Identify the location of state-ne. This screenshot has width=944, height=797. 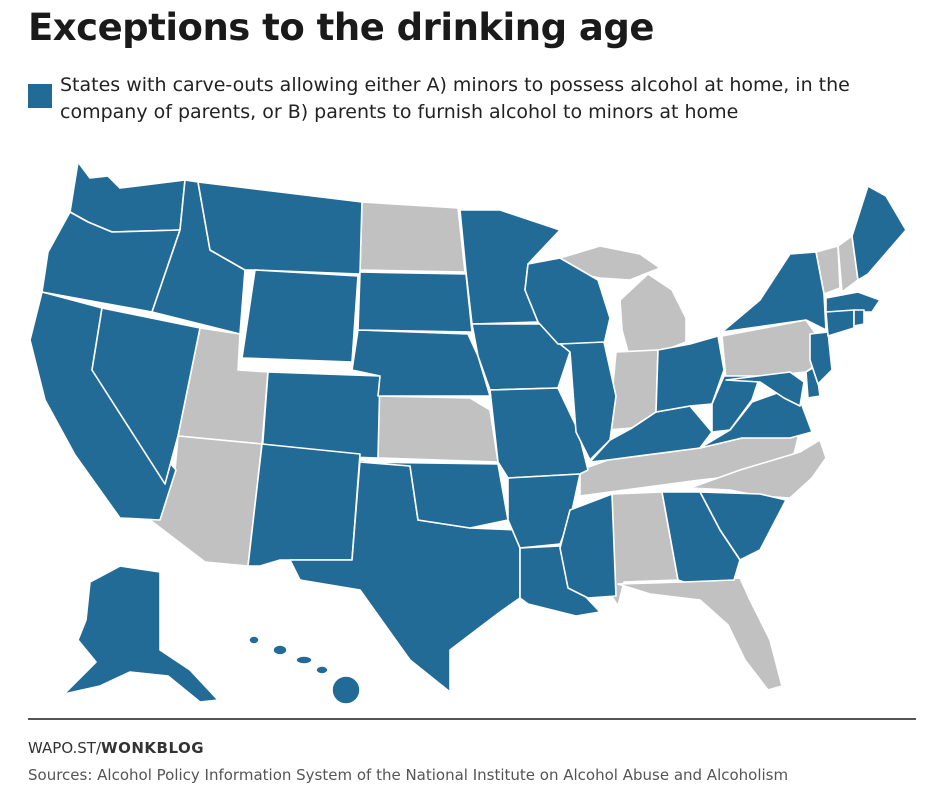
(421, 363).